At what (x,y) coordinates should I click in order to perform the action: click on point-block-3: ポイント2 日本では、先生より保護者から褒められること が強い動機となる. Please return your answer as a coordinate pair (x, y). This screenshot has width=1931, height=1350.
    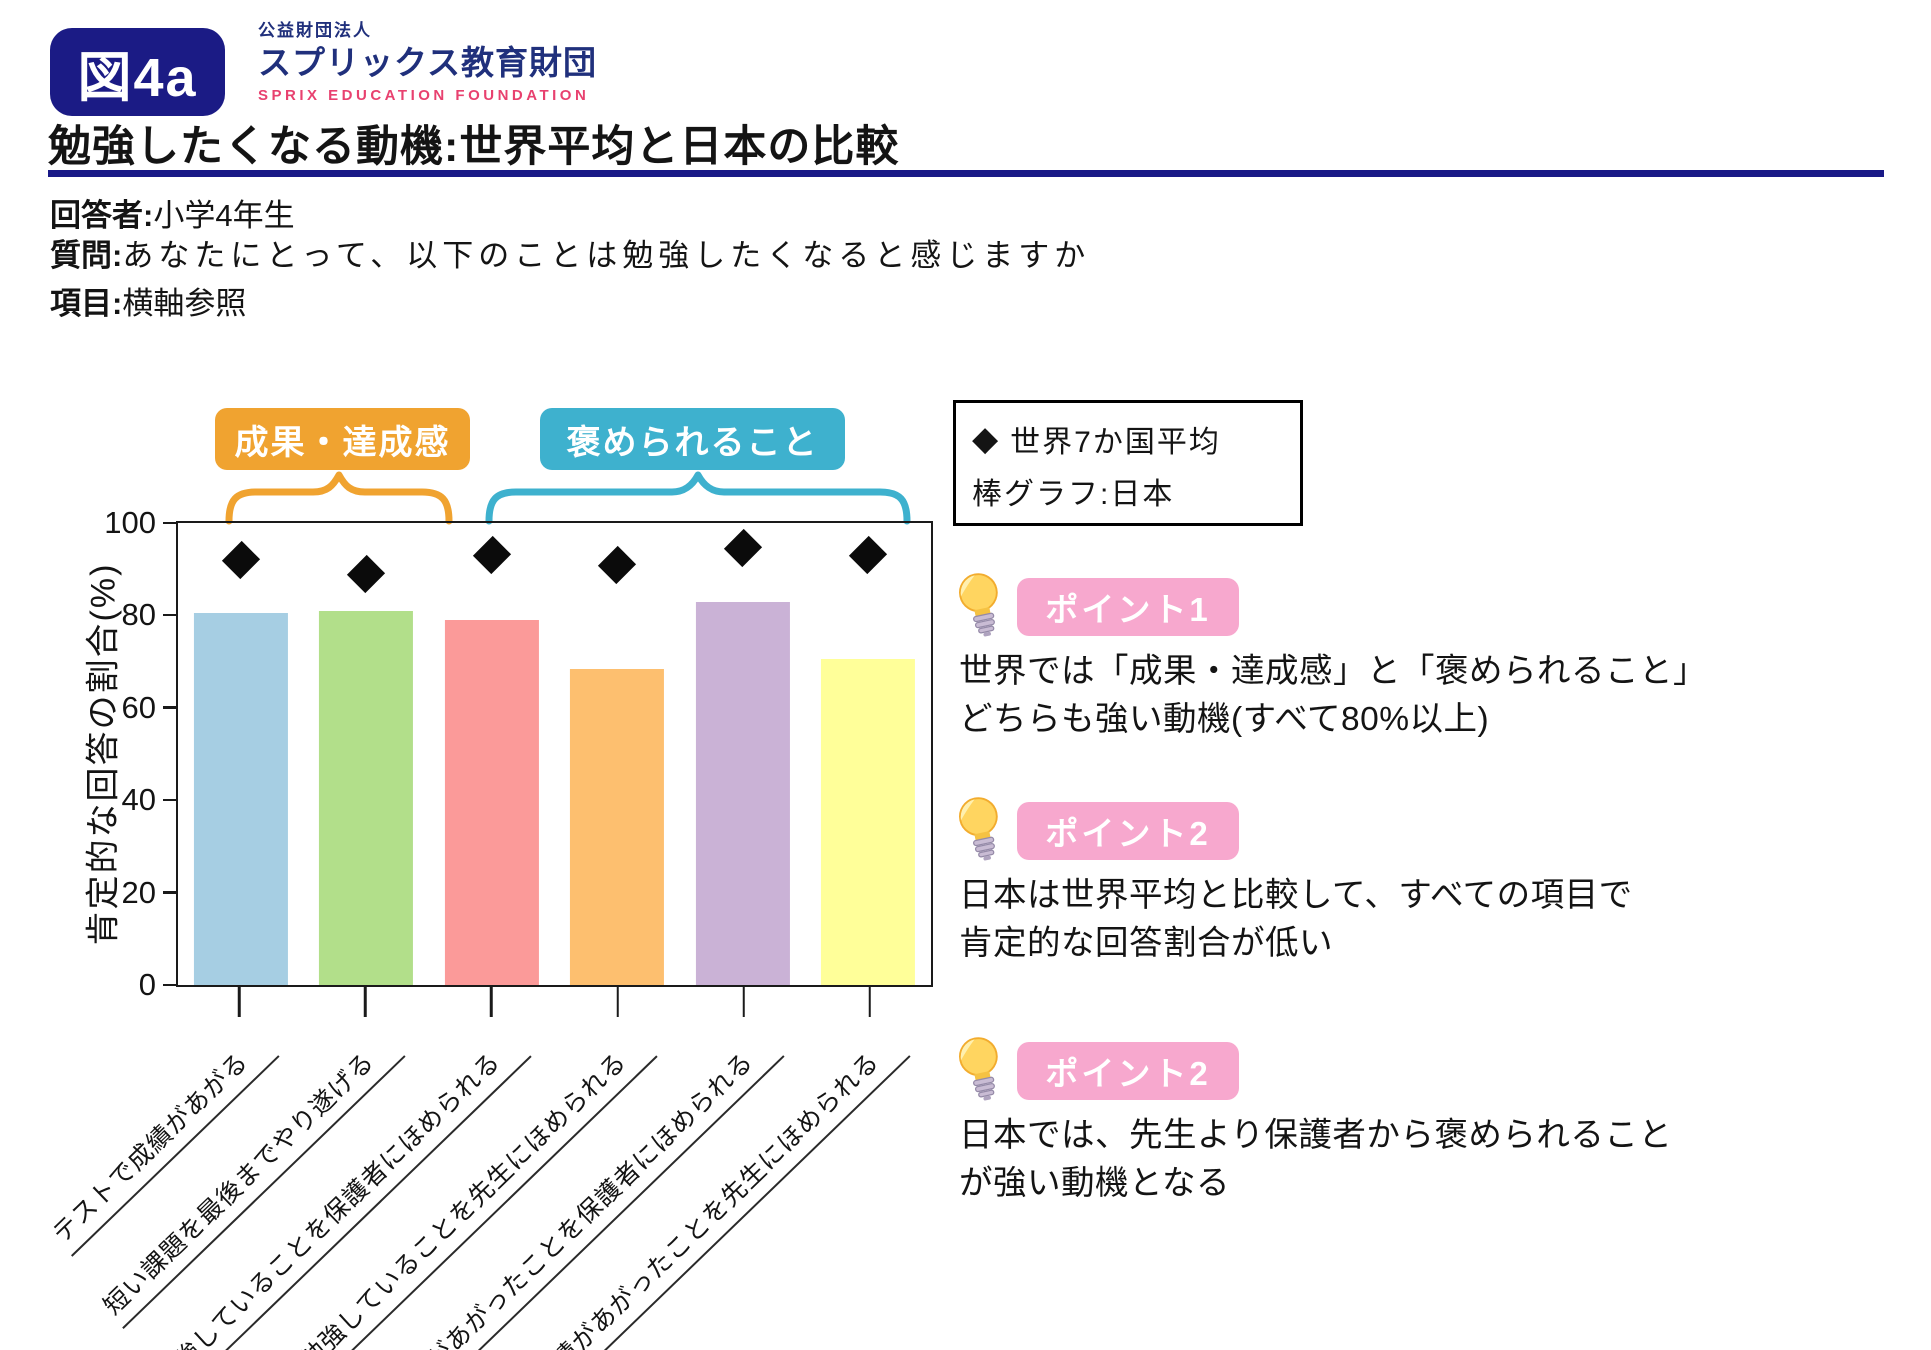
    Looking at the image, I should click on (1443, 1146).